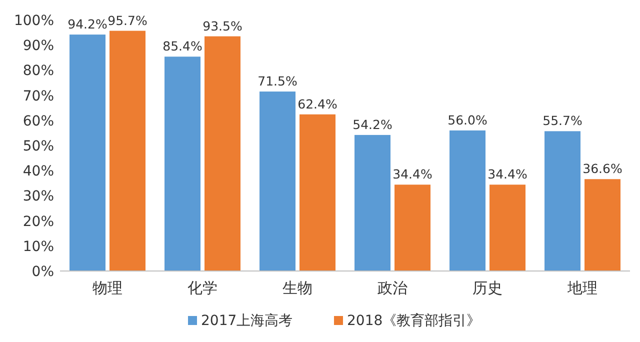  What do you see at coordinates (203, 288) in the screenshot?
I see `x-tick-label: 化学` at bounding box center [203, 288].